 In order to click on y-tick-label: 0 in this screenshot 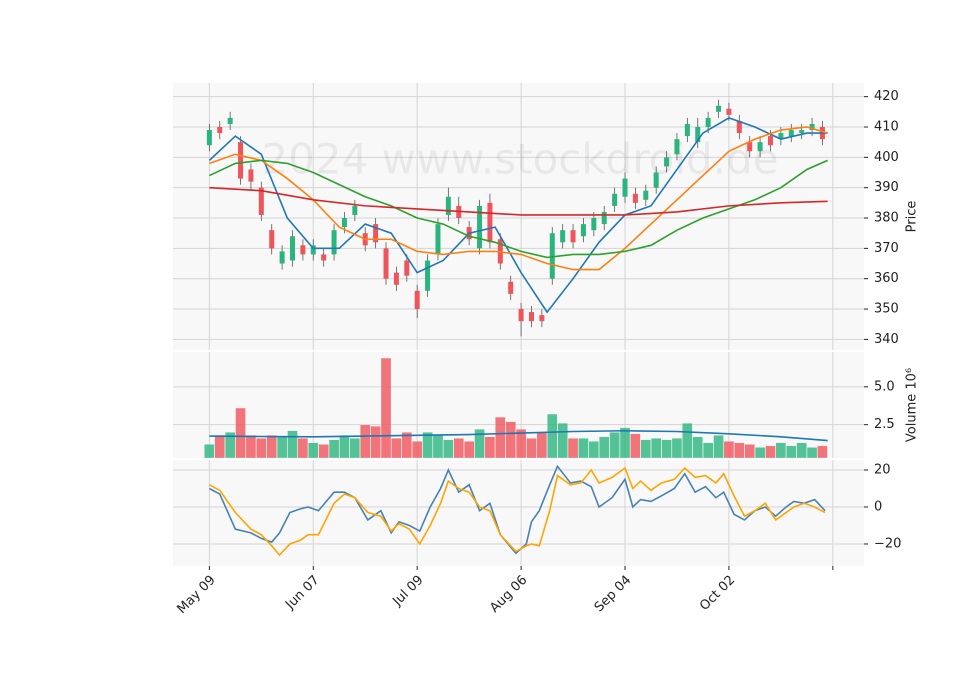, I will do `click(878, 506)`.